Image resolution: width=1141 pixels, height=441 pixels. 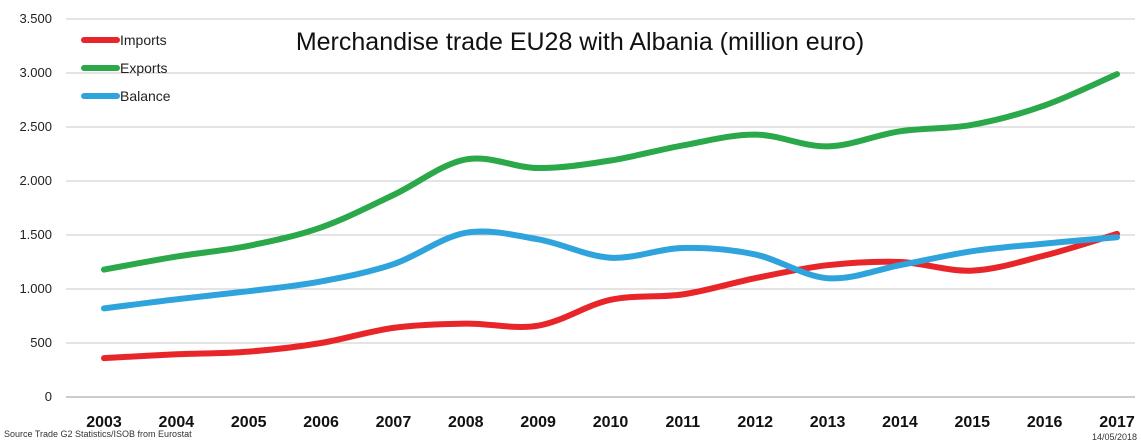 What do you see at coordinates (35, 72) in the screenshot?
I see `y-tick-label: 3.000` at bounding box center [35, 72].